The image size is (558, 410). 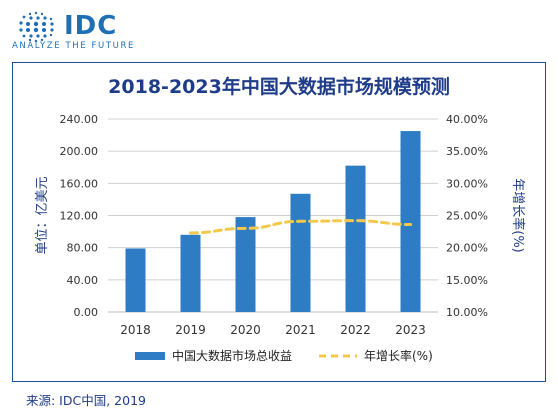 I want to click on legend-swatch-bar, so click(x=150, y=356).